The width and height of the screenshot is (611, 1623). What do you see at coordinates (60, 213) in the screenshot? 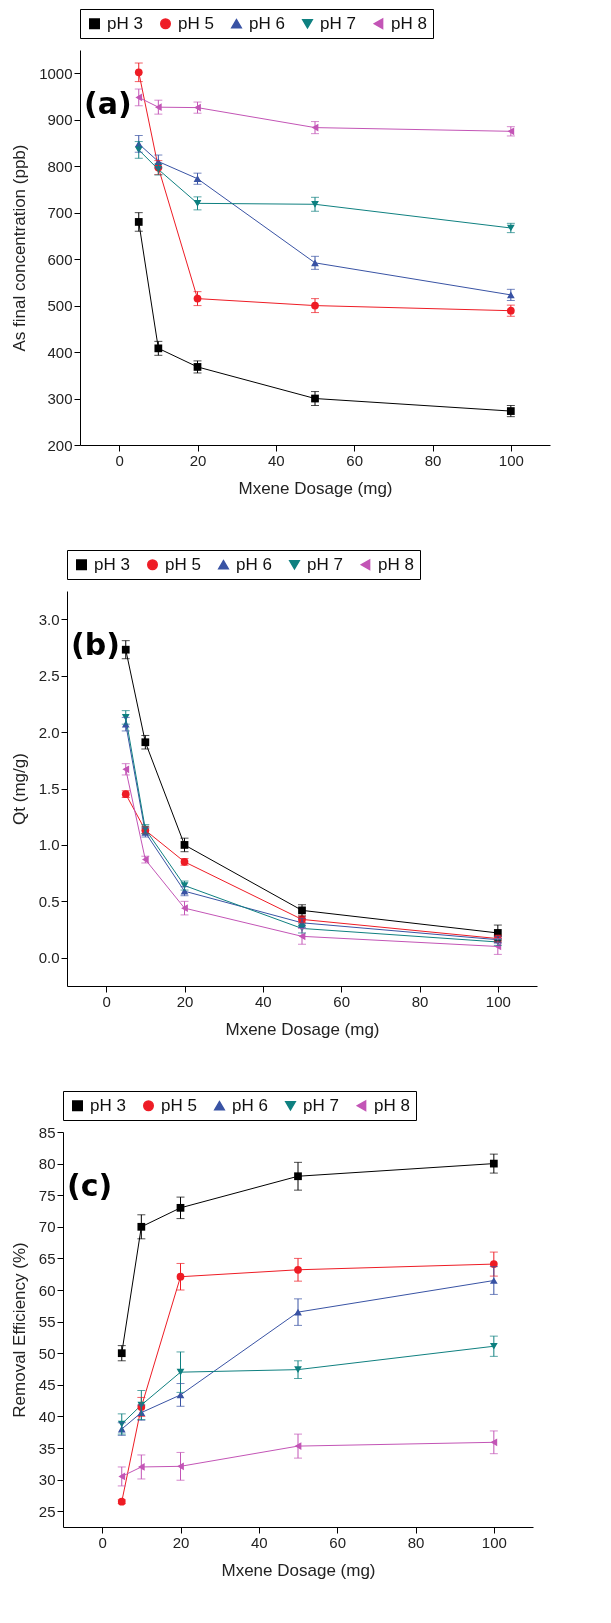
I see `y-tick-label: 700` at bounding box center [60, 213].